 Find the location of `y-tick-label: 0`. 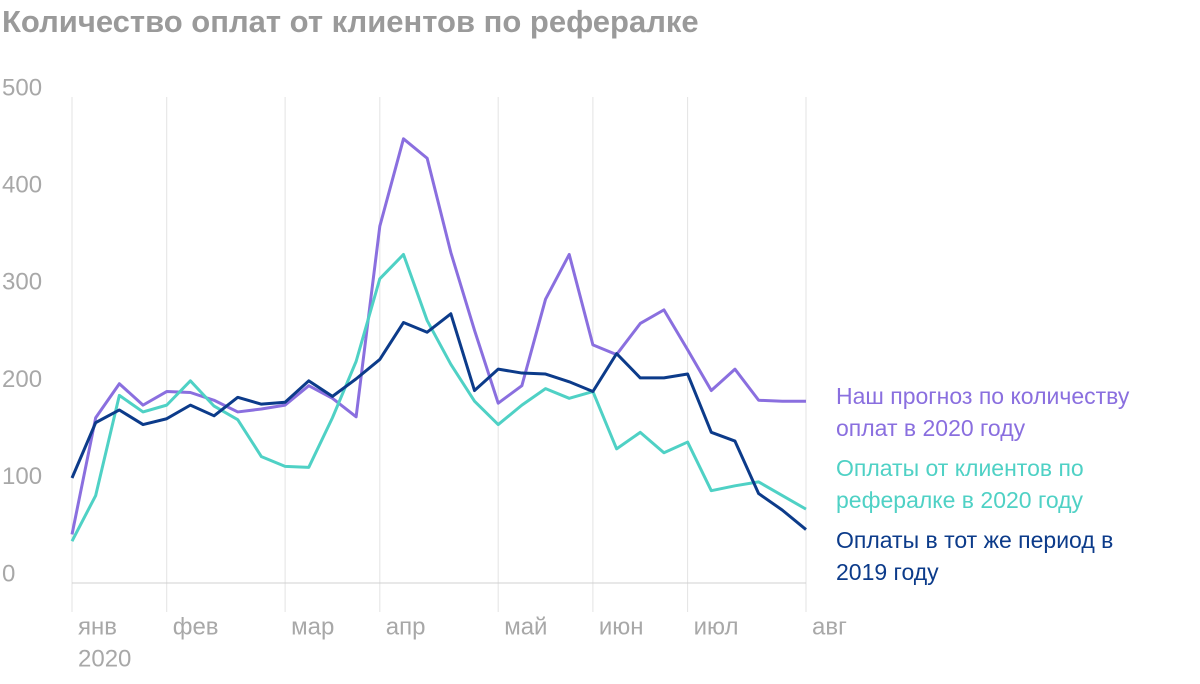

y-tick-label: 0 is located at coordinates (8, 573).